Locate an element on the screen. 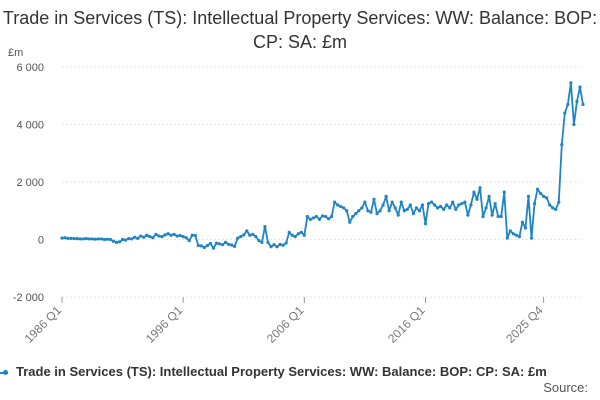 Image resolution: width=600 pixels, height=400 pixels. y-tick-label: 0 is located at coordinates (41, 241).